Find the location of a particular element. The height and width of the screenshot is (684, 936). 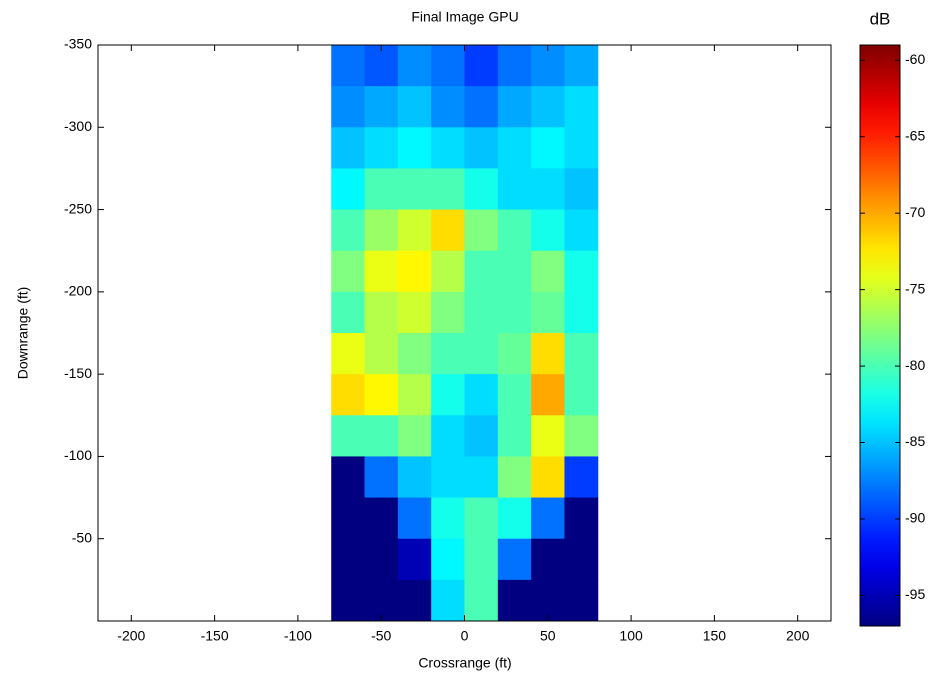

x-tick-label: -200 is located at coordinates (131, 636).